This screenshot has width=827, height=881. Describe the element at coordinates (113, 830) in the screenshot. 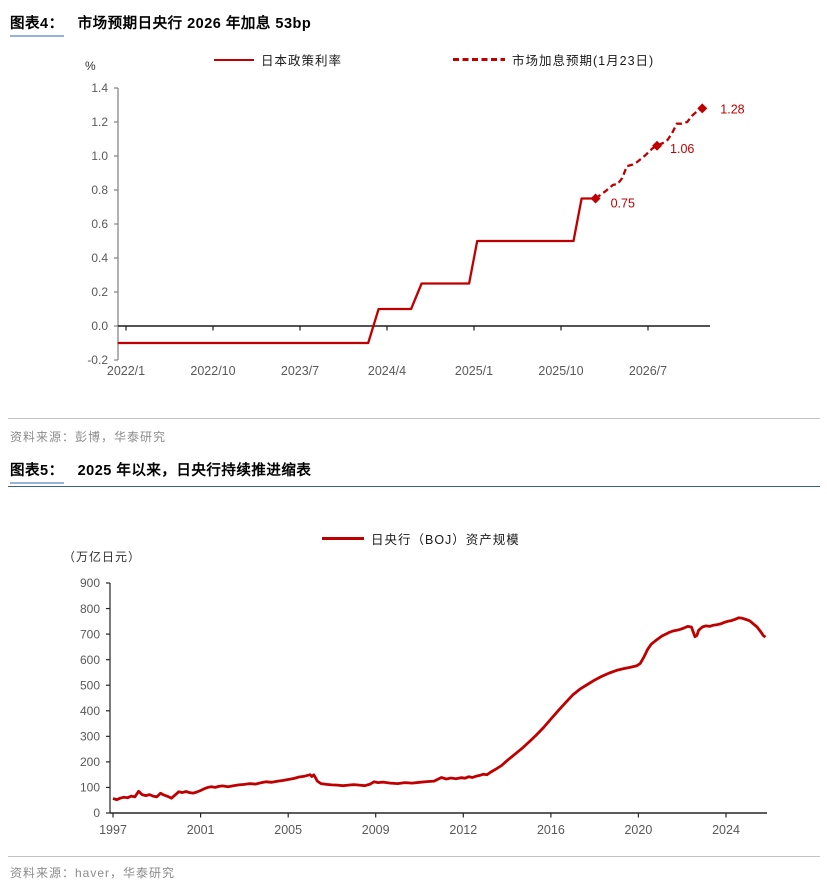

I see `x-tick-label: 1997` at that location.